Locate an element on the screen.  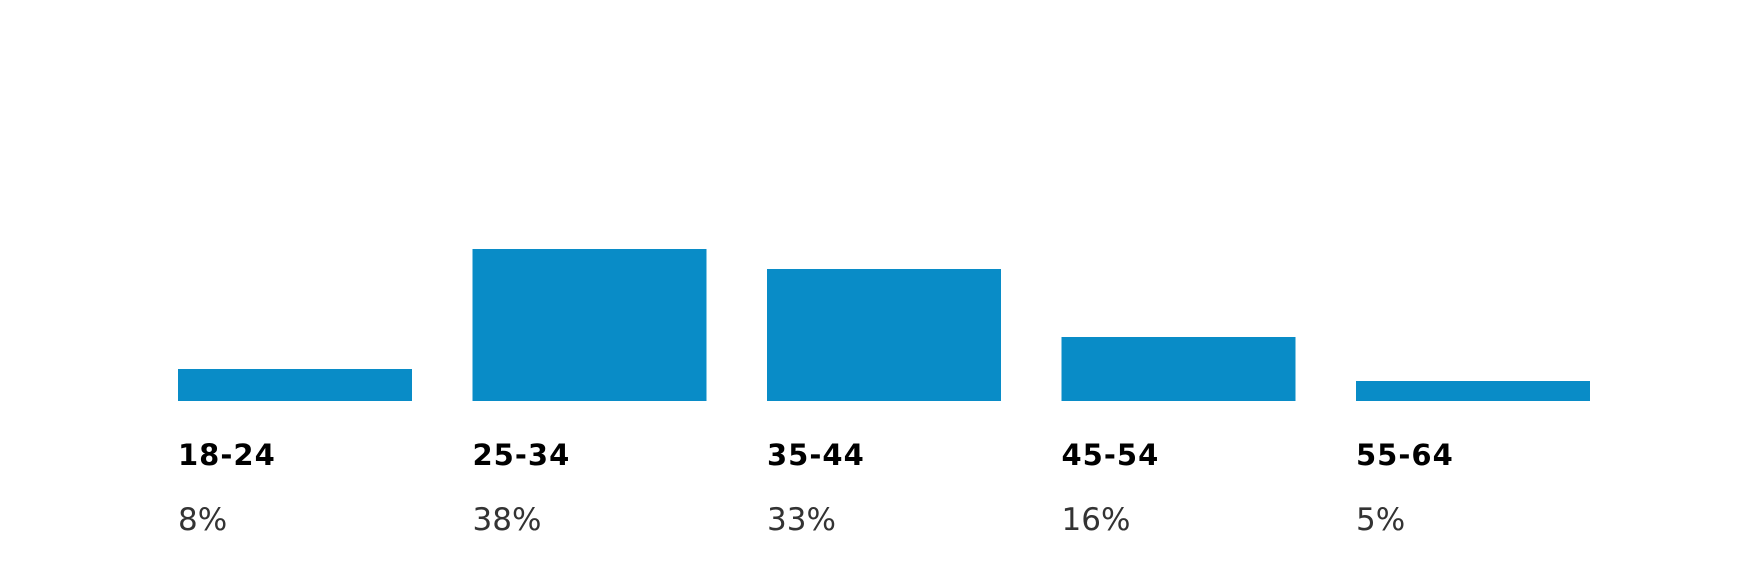
category-label: 55-64 is located at coordinates (1405, 455).